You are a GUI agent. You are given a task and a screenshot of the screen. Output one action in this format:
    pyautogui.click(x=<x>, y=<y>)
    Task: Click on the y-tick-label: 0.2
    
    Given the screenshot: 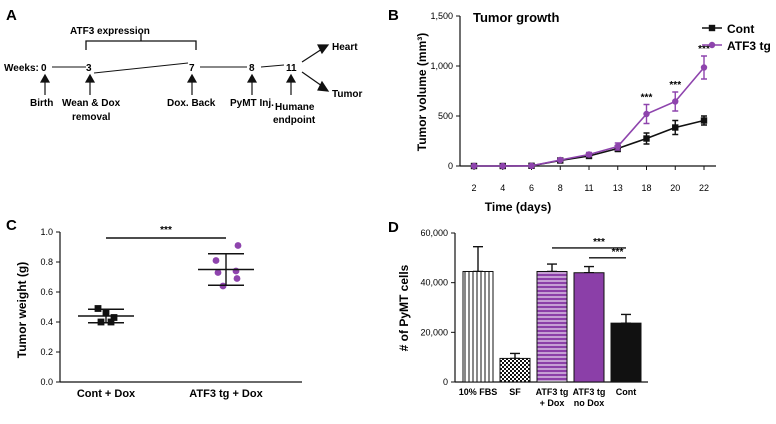 What is the action you would take?
    pyautogui.click(x=46, y=352)
    